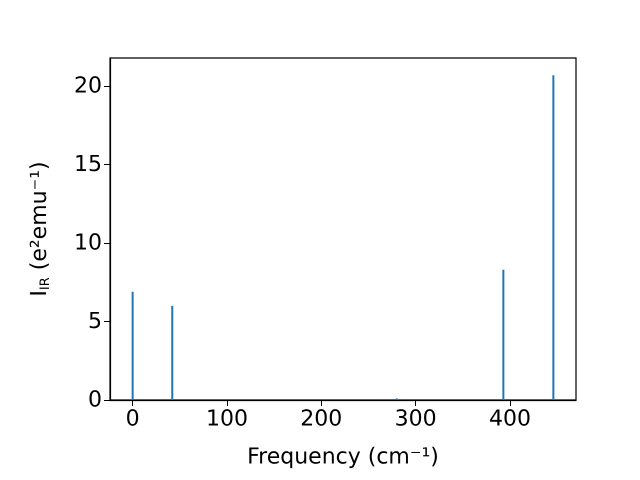 The height and width of the screenshot is (480, 640). I want to click on x-tick-label: 200, so click(321, 419).